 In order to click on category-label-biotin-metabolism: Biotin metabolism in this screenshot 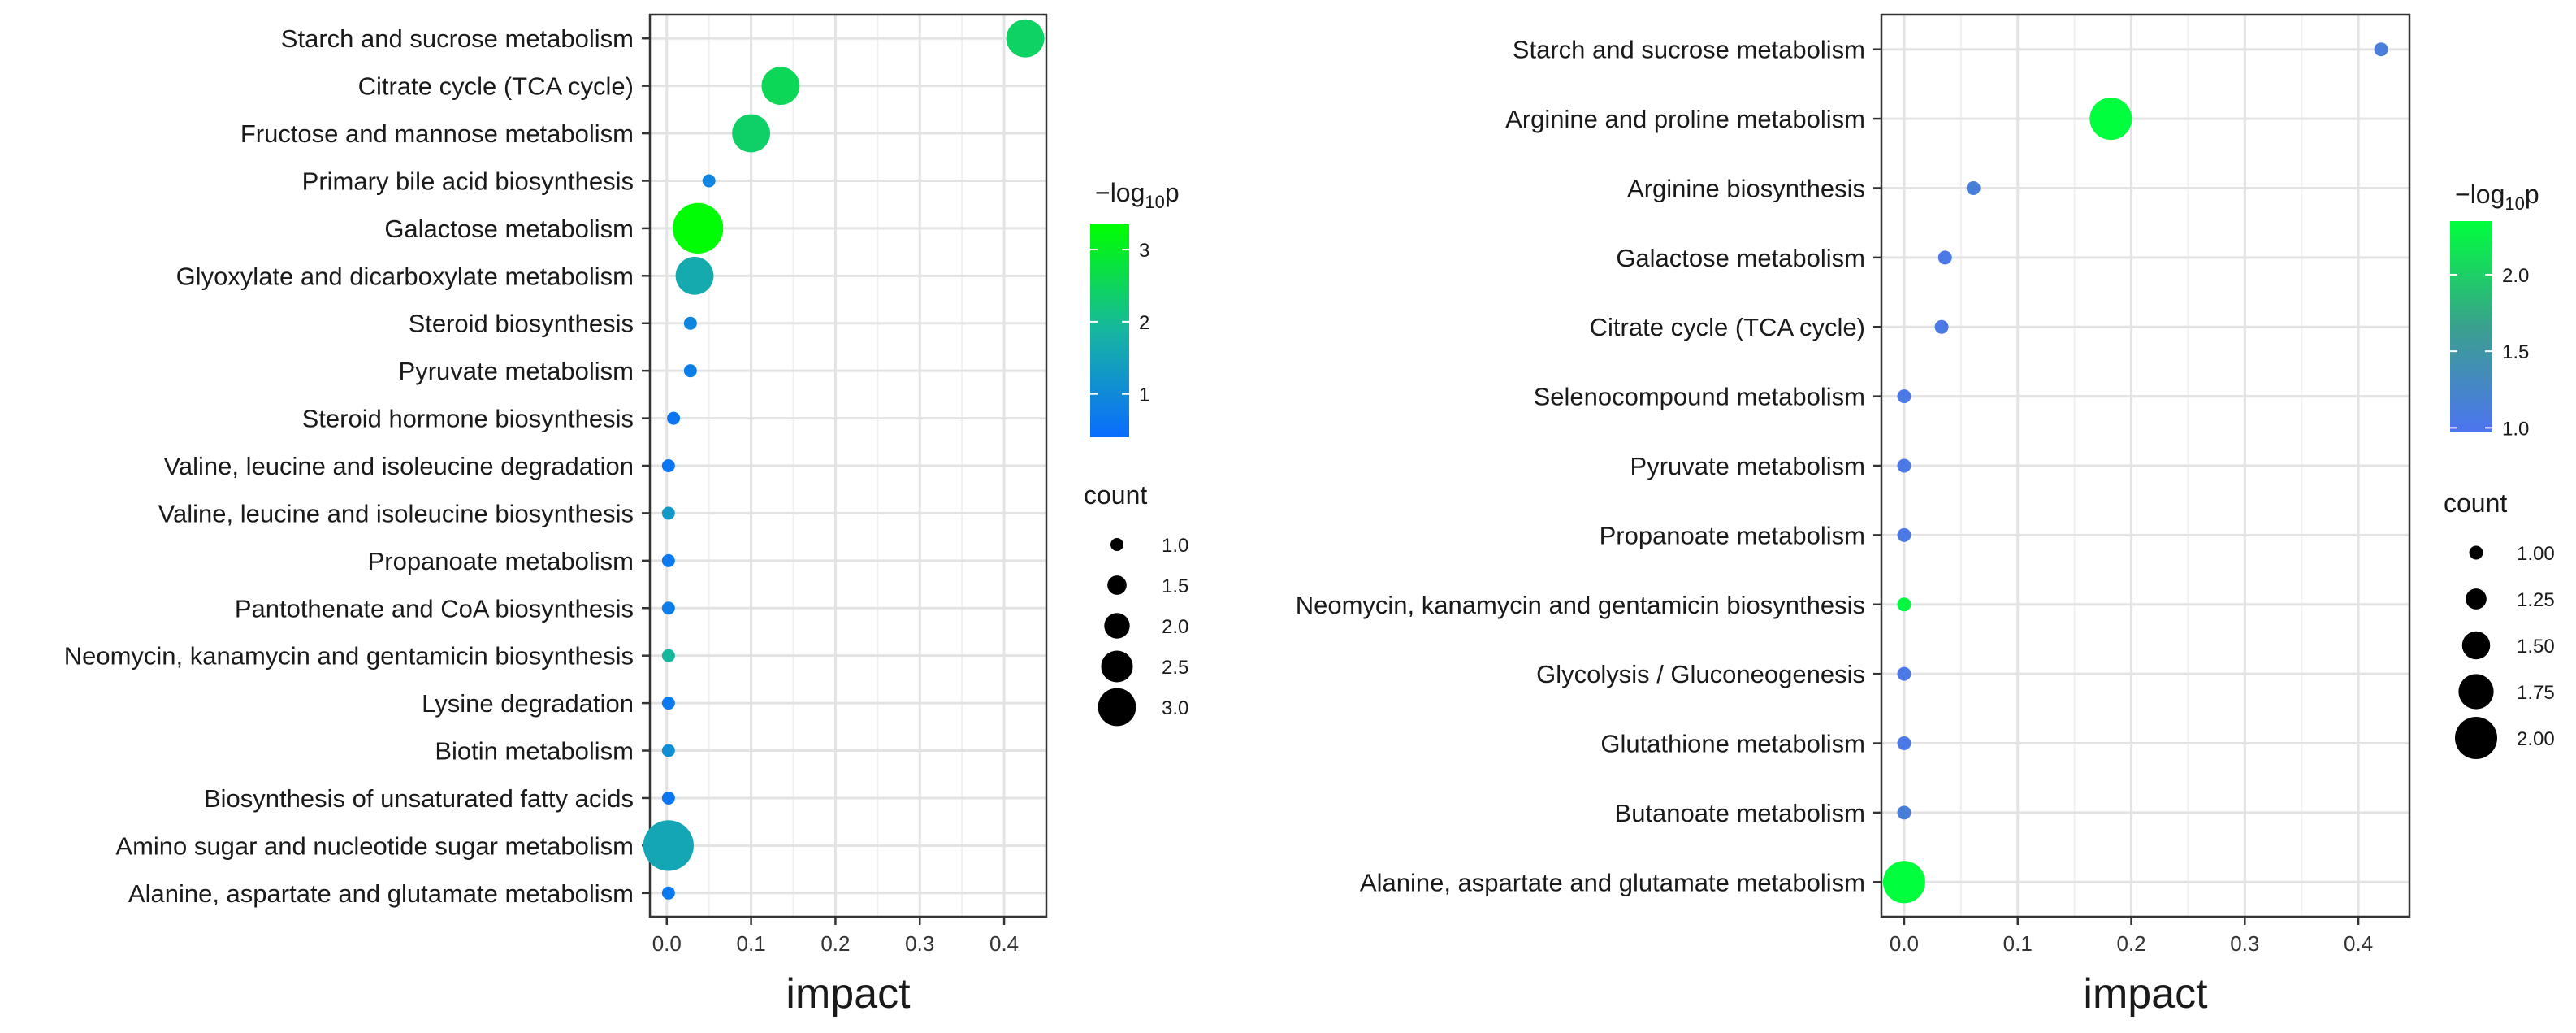, I will do `click(534, 751)`.